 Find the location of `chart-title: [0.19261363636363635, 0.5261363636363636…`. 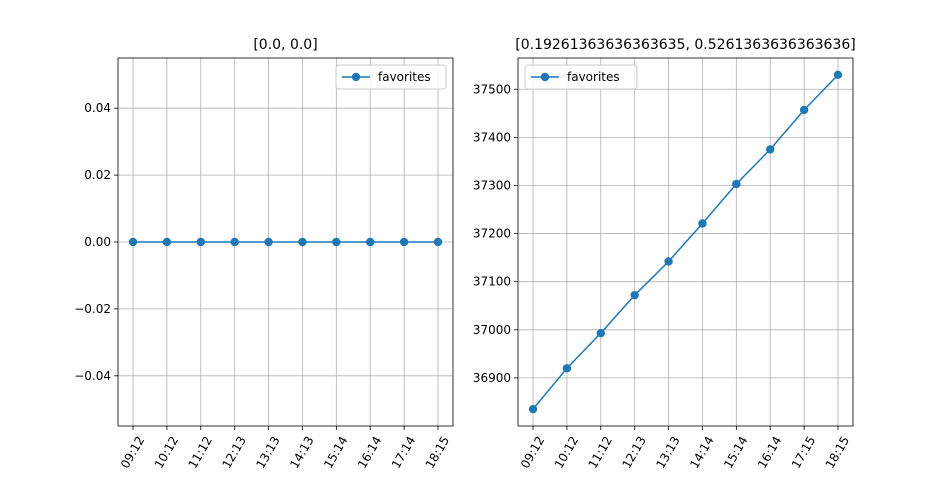

chart-title: [0.19261363636363635, 0.5261363636363636… is located at coordinates (685, 45).